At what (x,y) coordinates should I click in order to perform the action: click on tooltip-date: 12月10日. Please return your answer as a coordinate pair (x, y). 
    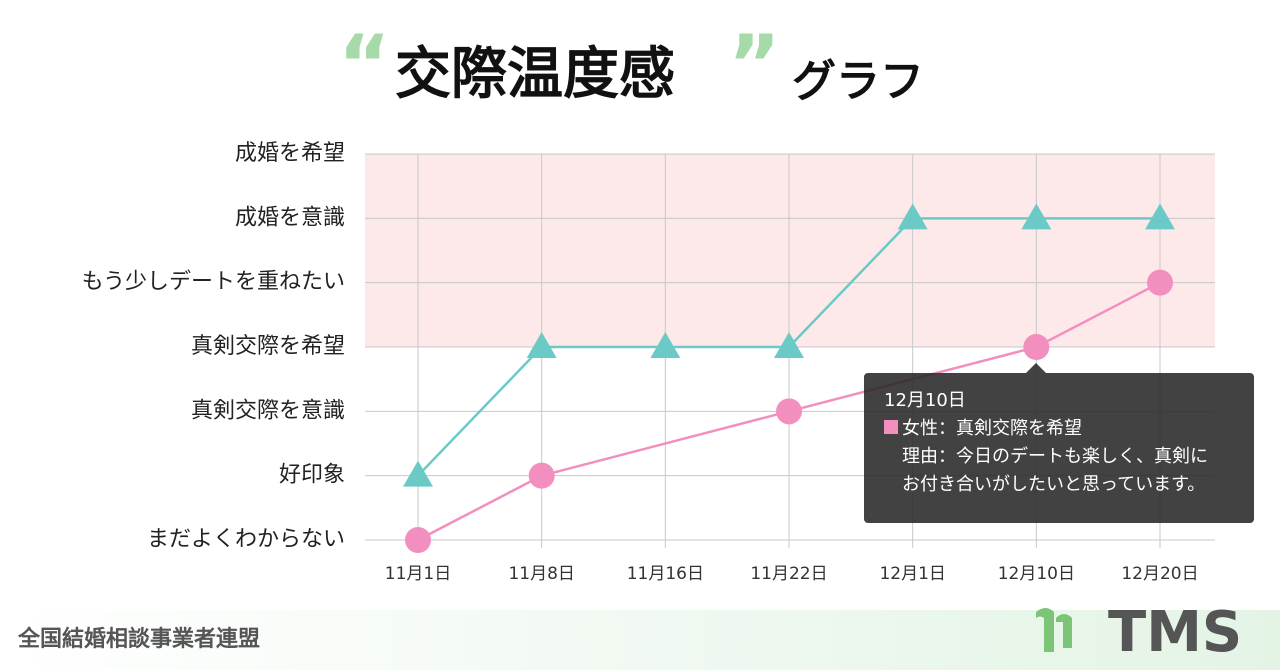
    Looking at the image, I should click on (925, 400).